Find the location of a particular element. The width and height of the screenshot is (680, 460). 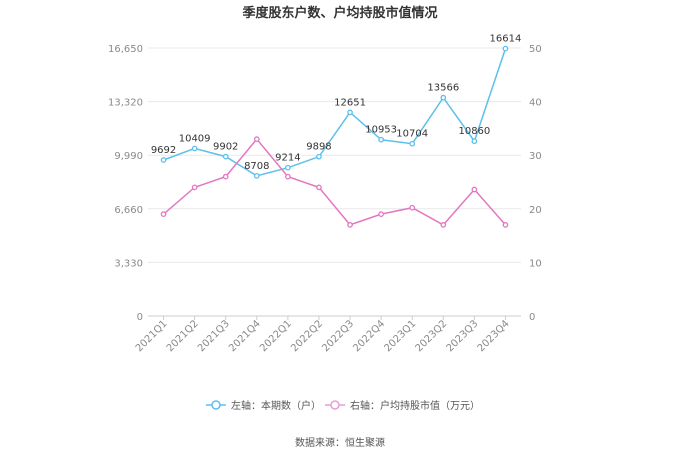

legend: 左轴：本期数（户） 右轴：户均持股市值（万元） is located at coordinates (343, 405).